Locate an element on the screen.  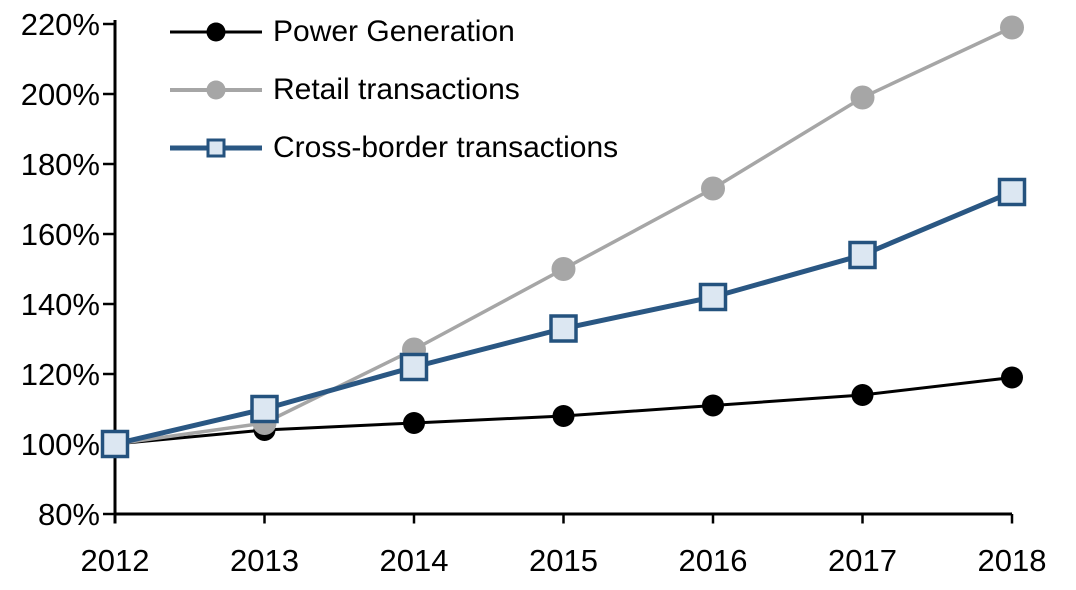
legend-item-retail-transactions: Retail transactions is located at coordinates (394, 90).